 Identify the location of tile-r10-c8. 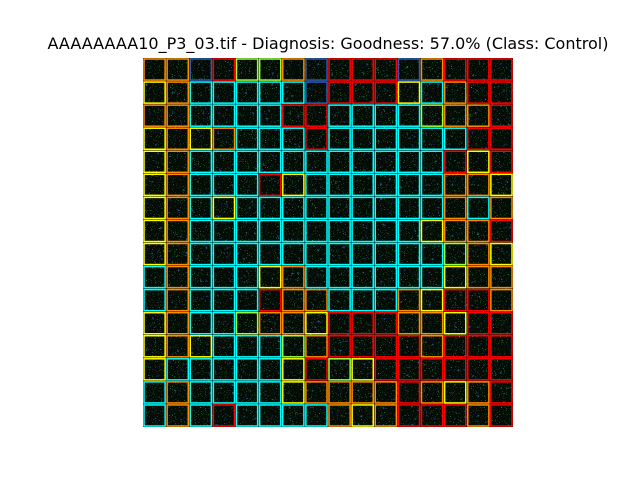
(339, 300).